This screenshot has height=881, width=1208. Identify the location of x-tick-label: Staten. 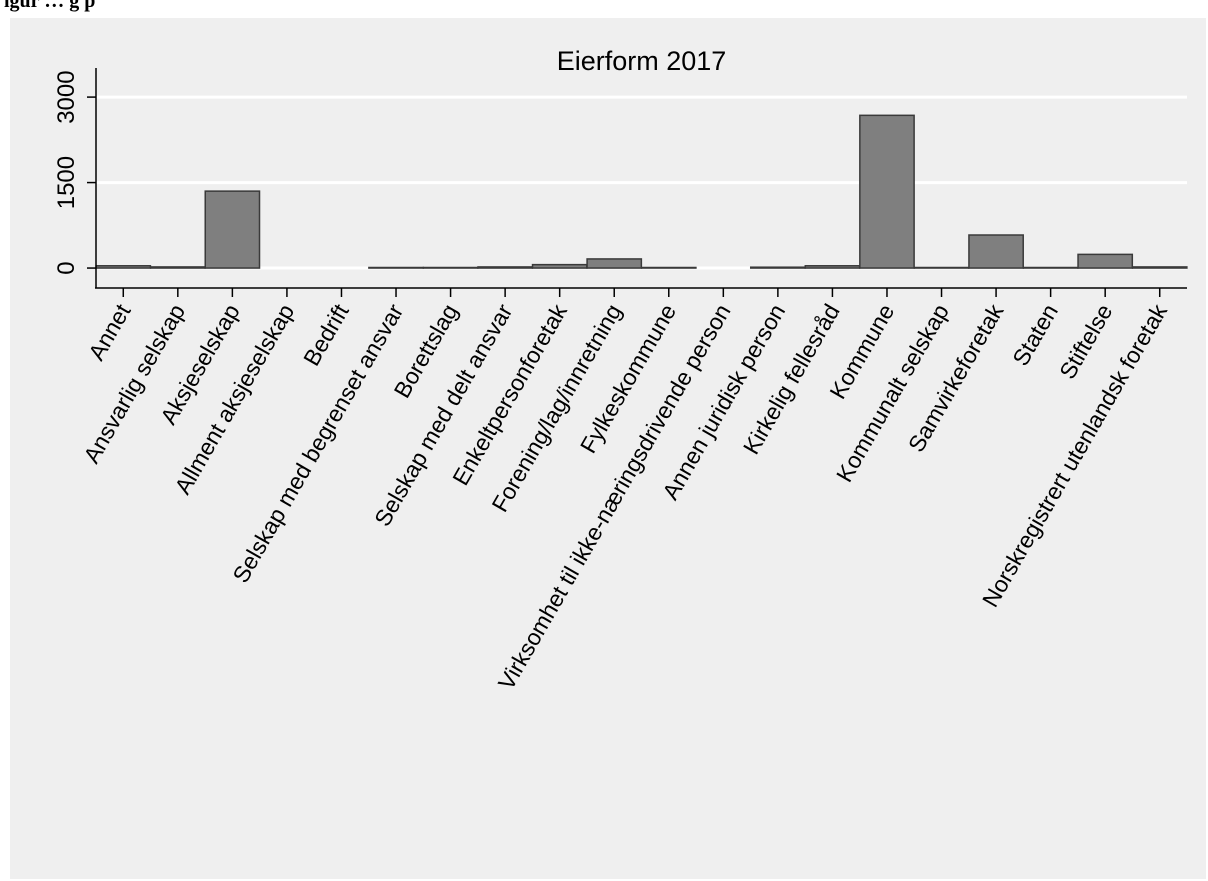
(1035, 335).